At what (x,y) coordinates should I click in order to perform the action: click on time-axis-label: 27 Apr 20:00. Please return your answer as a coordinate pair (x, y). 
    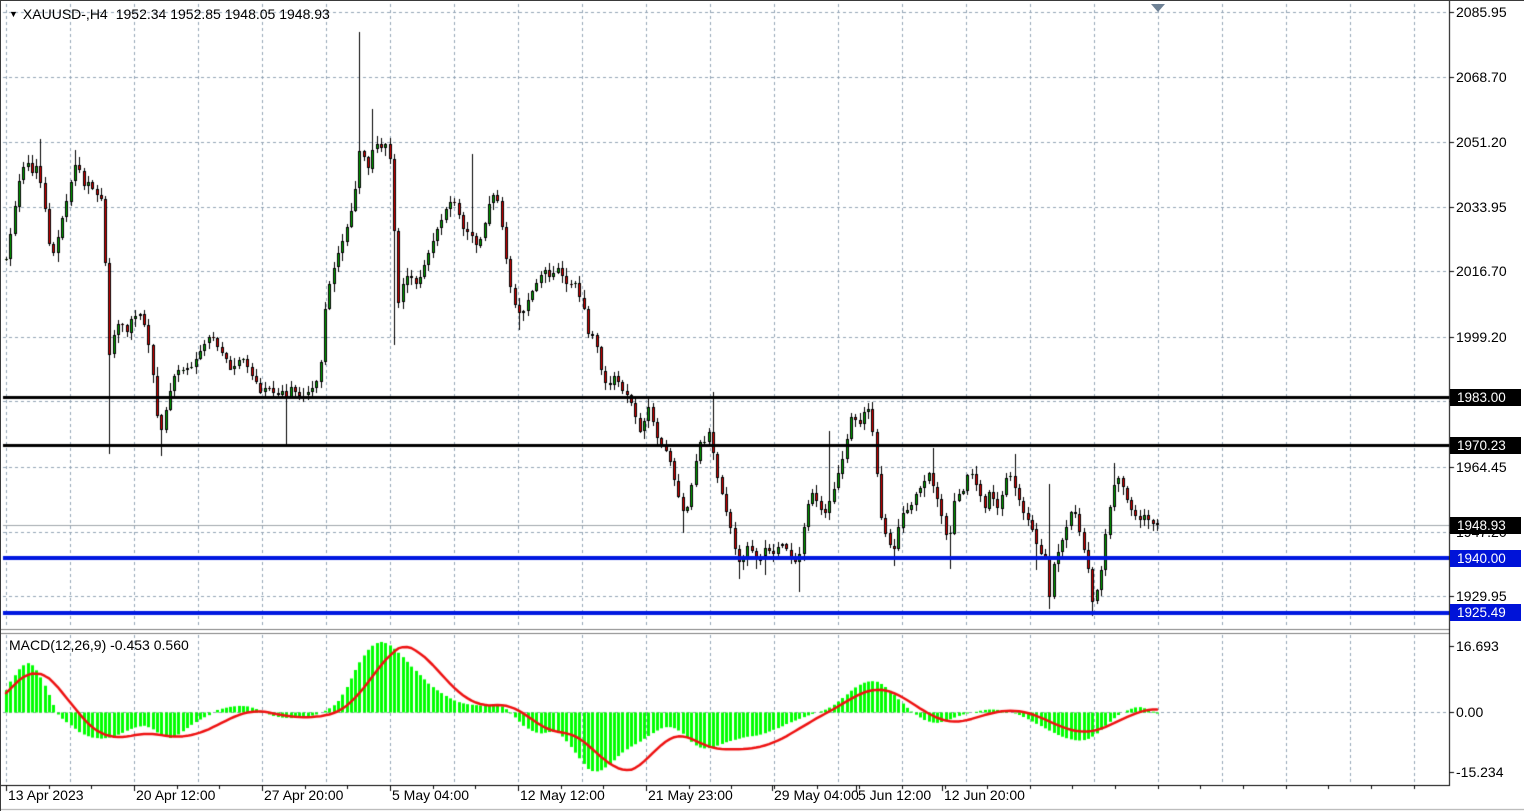
    Looking at the image, I should click on (304, 795).